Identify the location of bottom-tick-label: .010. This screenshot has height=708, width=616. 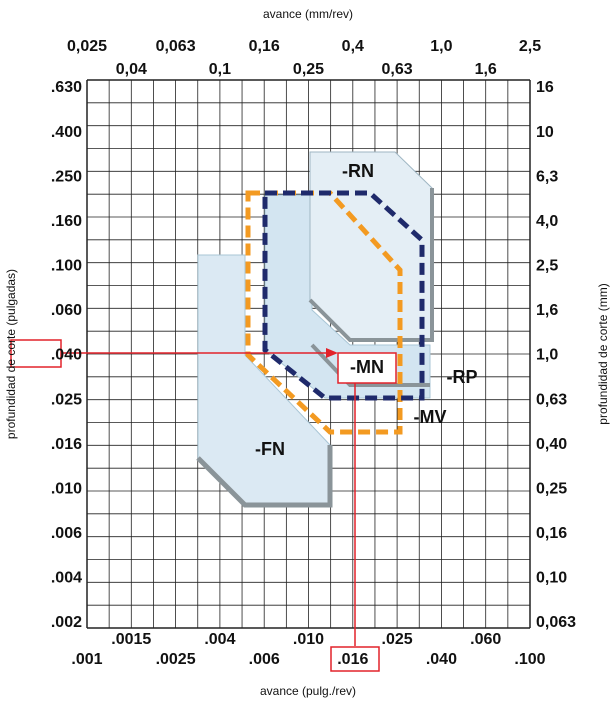
(308, 639).